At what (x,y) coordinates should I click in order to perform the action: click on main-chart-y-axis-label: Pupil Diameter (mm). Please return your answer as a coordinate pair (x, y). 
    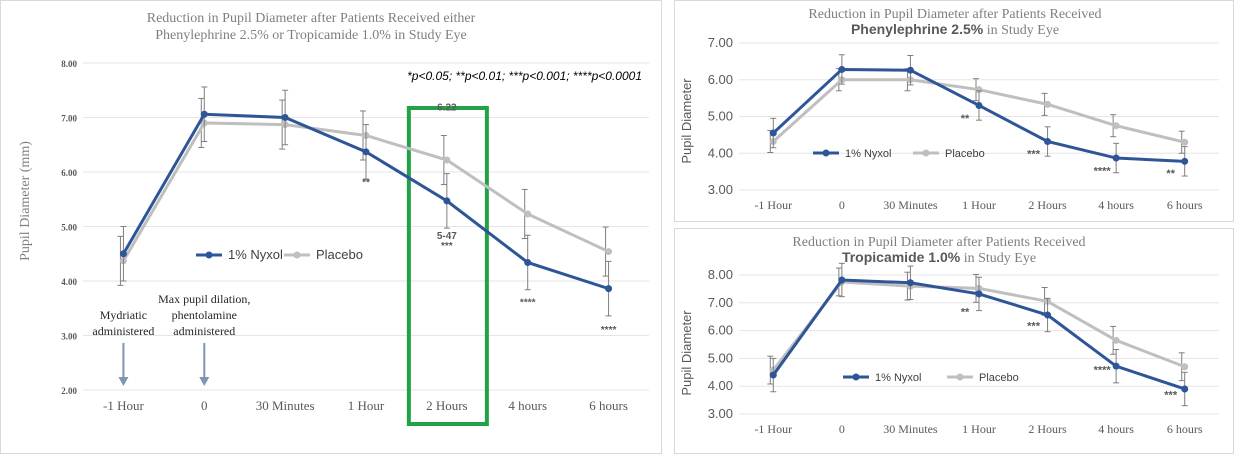
    Looking at the image, I should click on (25, 201).